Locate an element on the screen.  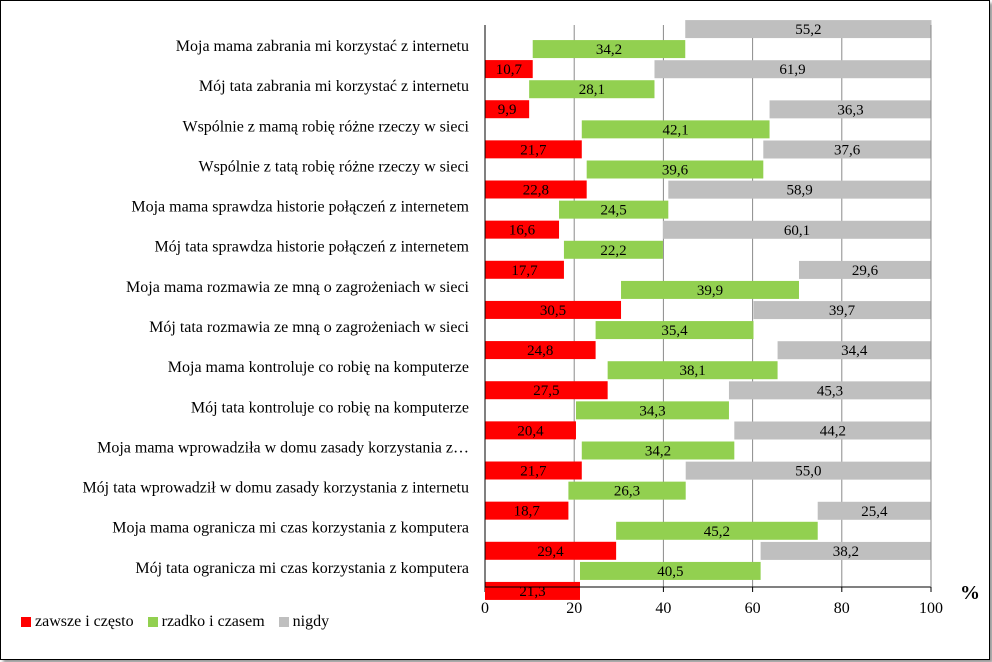
data-label: 37,6 is located at coordinates (847, 151).